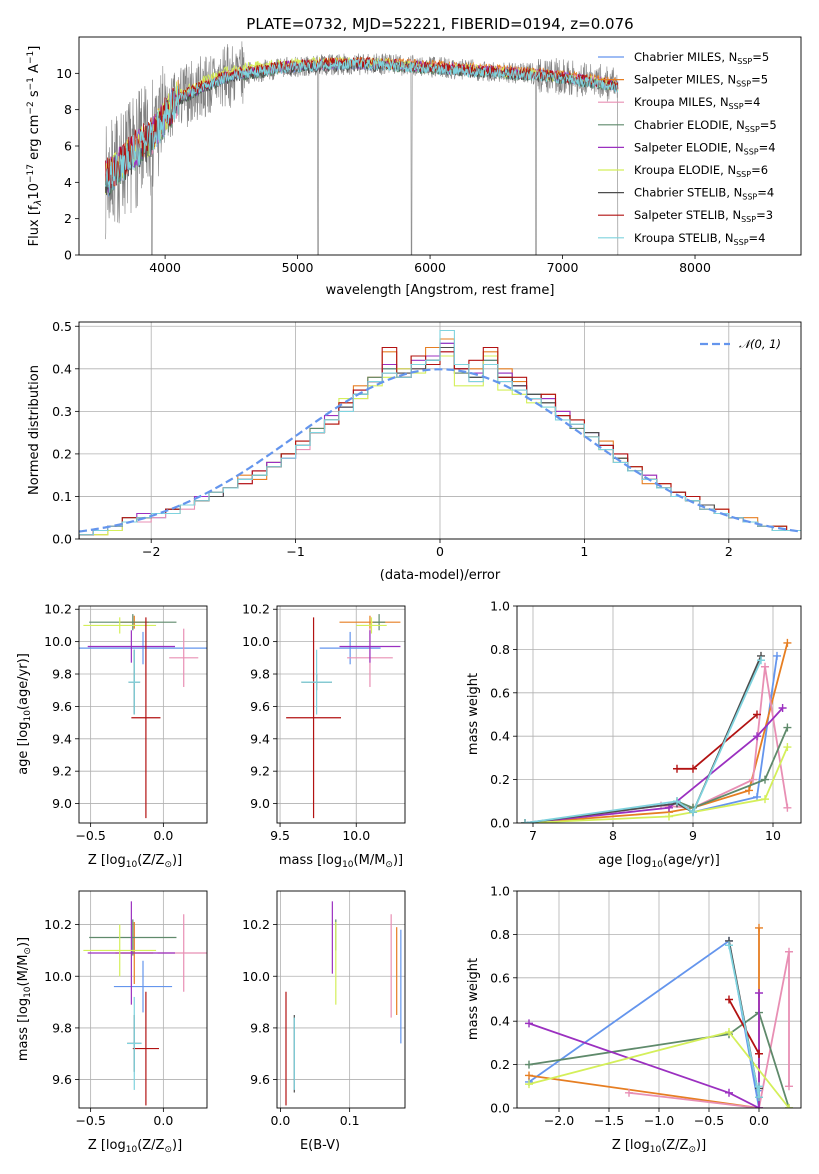  Describe the element at coordinates (62, 411) in the screenshot. I see `y-tick-label: 0.3` at that location.